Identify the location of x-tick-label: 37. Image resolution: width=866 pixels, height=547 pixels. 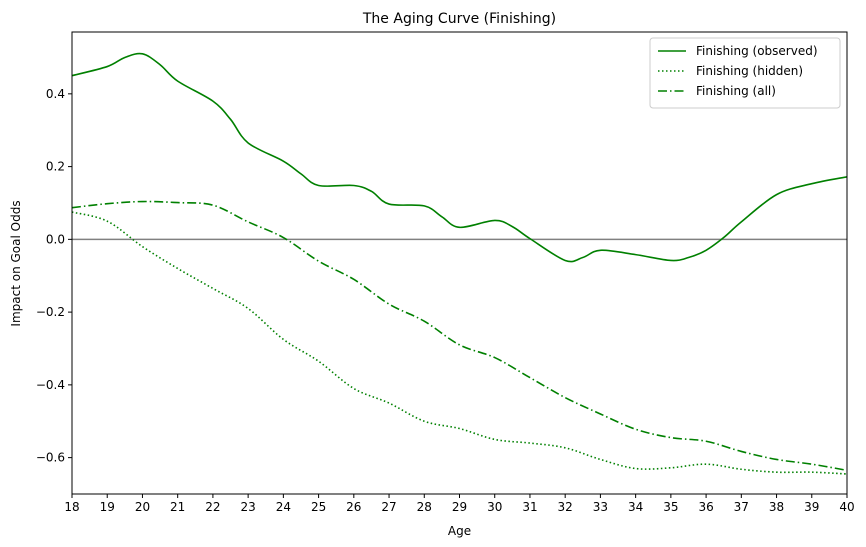
(741, 507).